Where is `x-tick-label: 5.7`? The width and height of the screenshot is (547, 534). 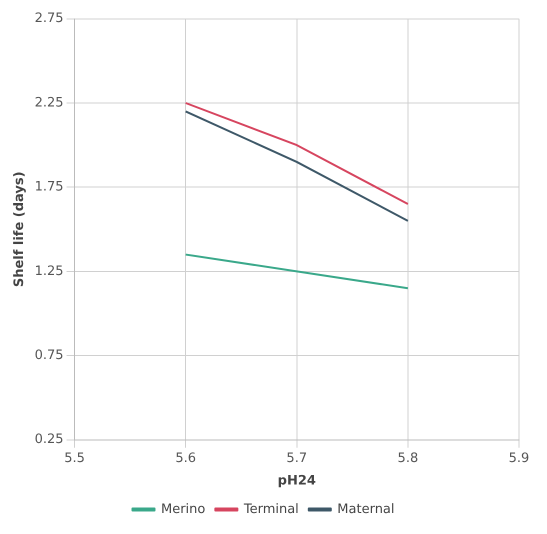
x-tick-label: 5.7 is located at coordinates (297, 458).